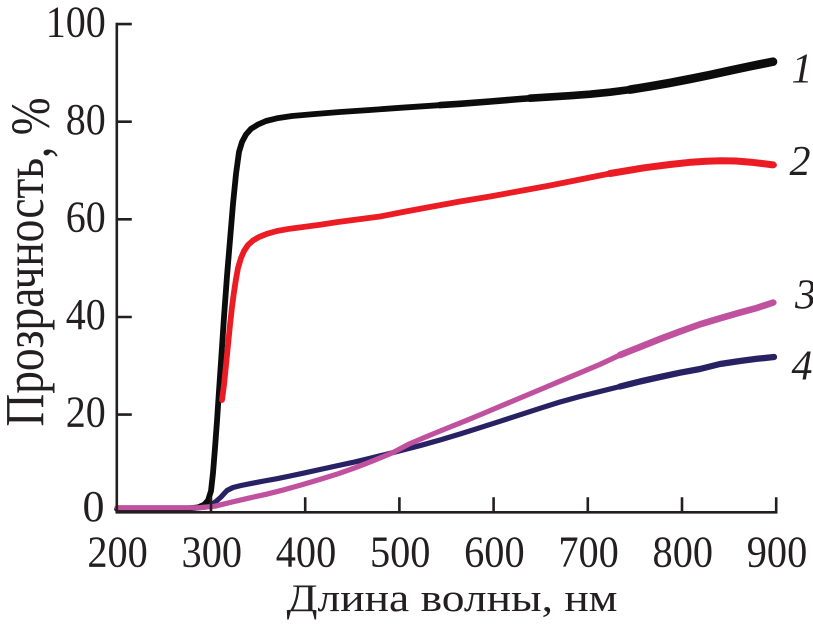 The image size is (813, 628). What do you see at coordinates (94, 506) in the screenshot?
I see `svg-text: 0` at bounding box center [94, 506].